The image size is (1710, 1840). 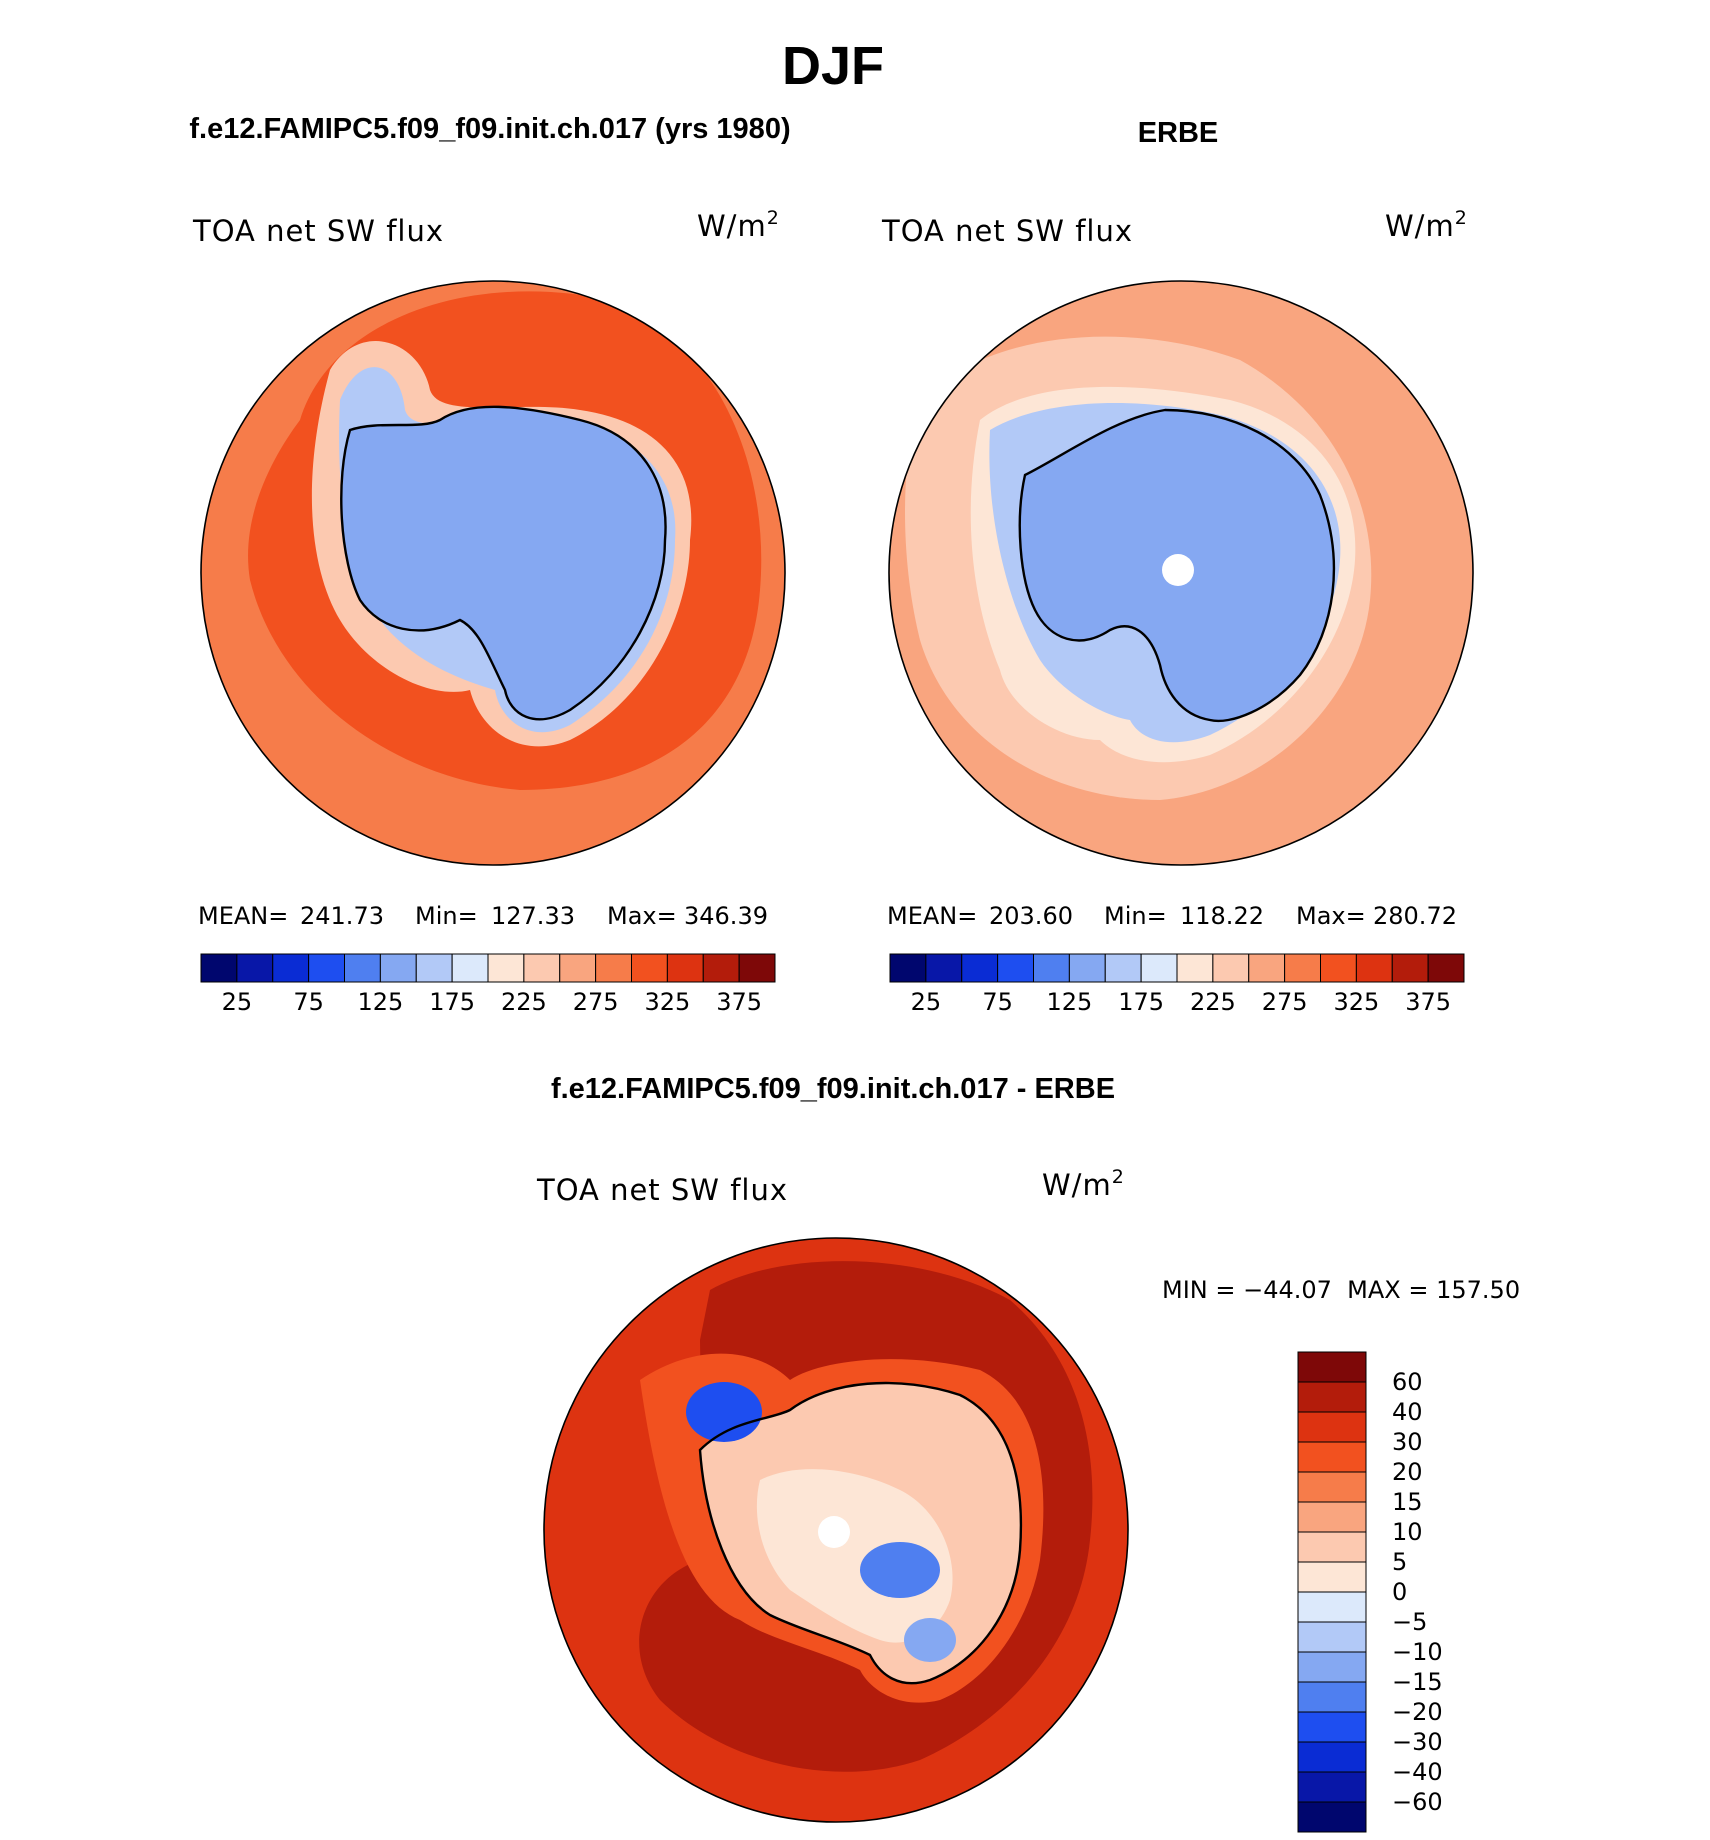 What do you see at coordinates (1172, 916) in the screenshot?
I see `stats-row-erbe: MEAN= 203.60 Min= 118.22 Max= 280.72` at bounding box center [1172, 916].